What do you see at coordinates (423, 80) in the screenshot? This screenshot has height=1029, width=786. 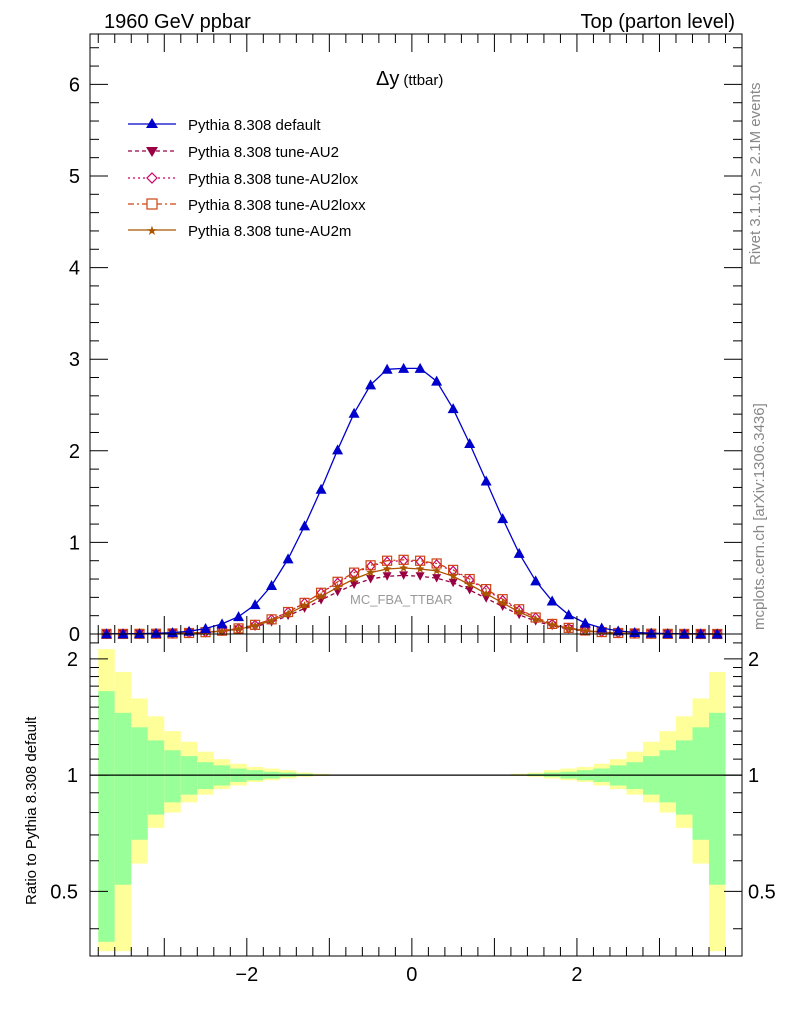 I see `chart-title-suffix: (ttbar)` at bounding box center [423, 80].